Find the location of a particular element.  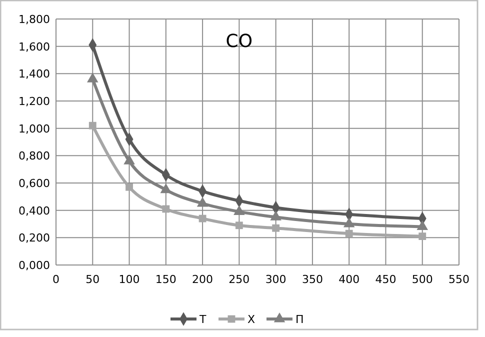

x-tick-label: 550 is located at coordinates (459, 279).